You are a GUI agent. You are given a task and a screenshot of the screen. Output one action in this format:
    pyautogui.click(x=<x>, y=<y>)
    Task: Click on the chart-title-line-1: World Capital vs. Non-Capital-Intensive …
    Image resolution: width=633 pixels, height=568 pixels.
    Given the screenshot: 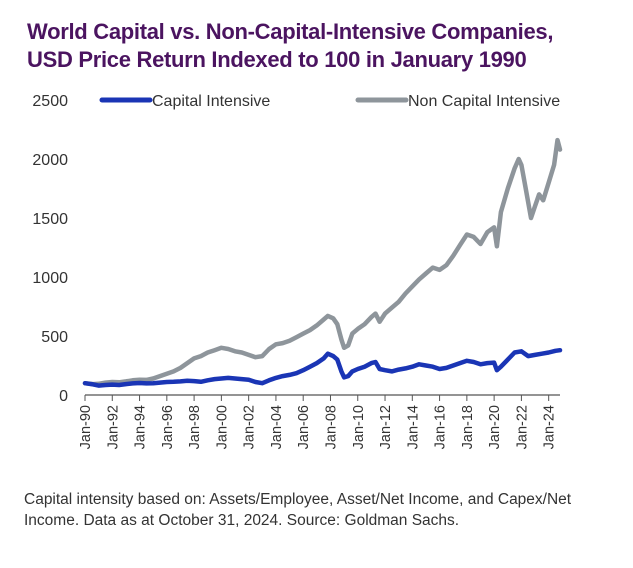 What is the action you would take?
    pyautogui.click(x=290, y=31)
    